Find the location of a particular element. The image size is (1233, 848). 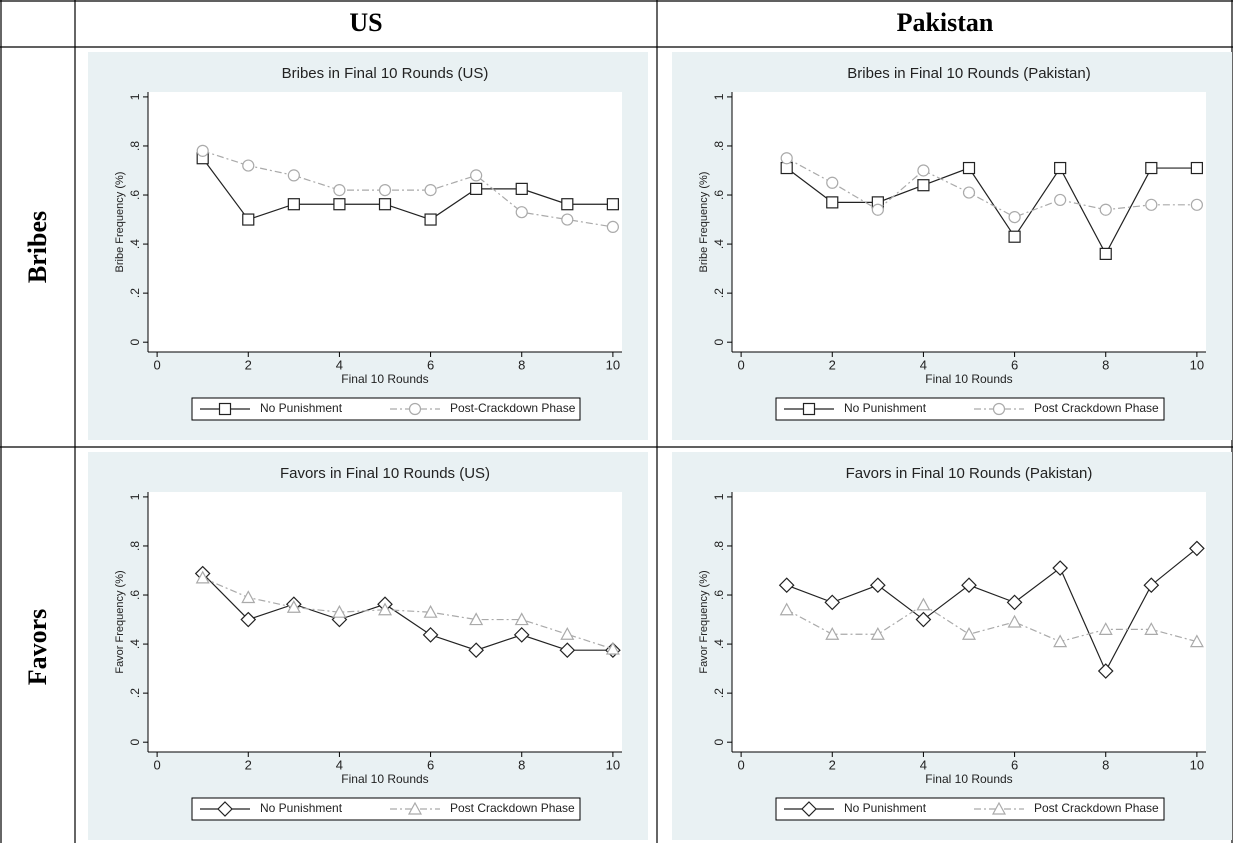

column-header: US is located at coordinates (365, 22).